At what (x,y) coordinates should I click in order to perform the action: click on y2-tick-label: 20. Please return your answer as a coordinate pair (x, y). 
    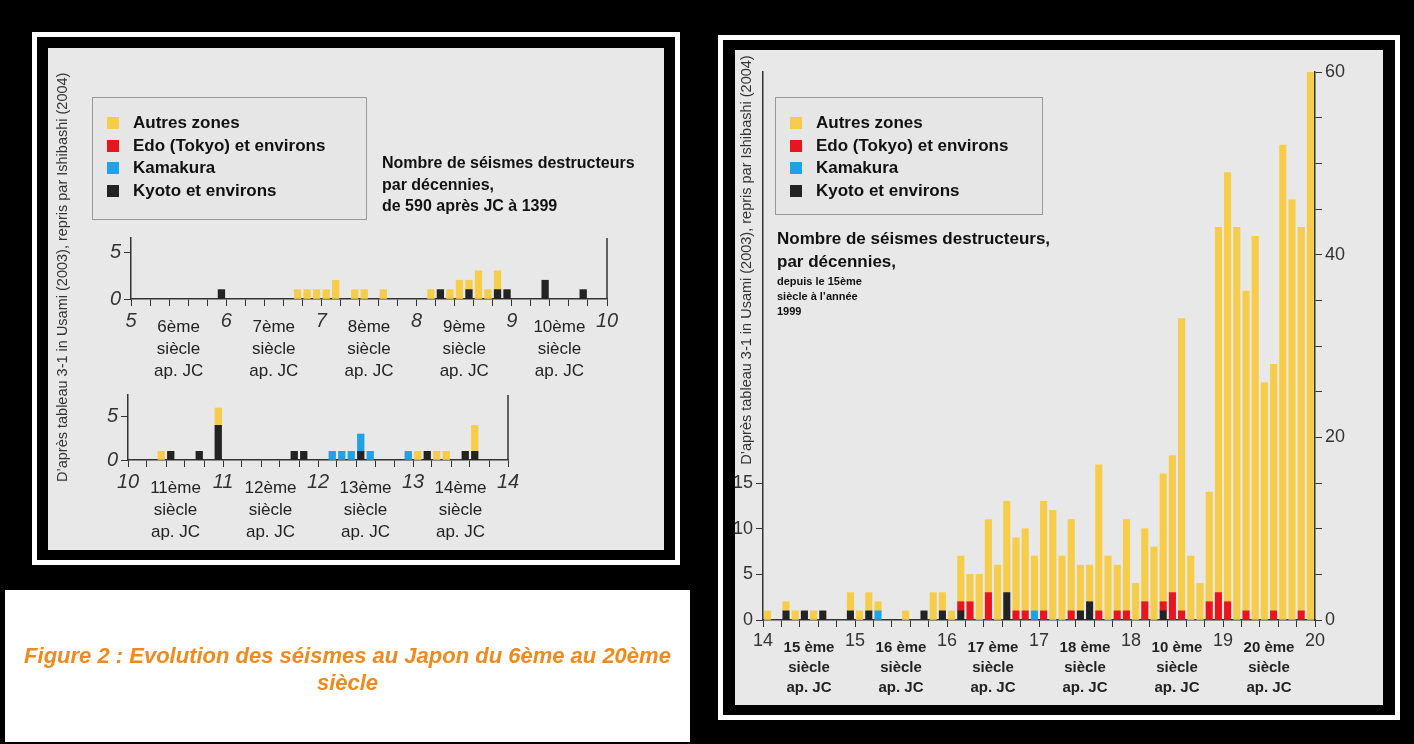
    Looking at the image, I should click on (1335, 436).